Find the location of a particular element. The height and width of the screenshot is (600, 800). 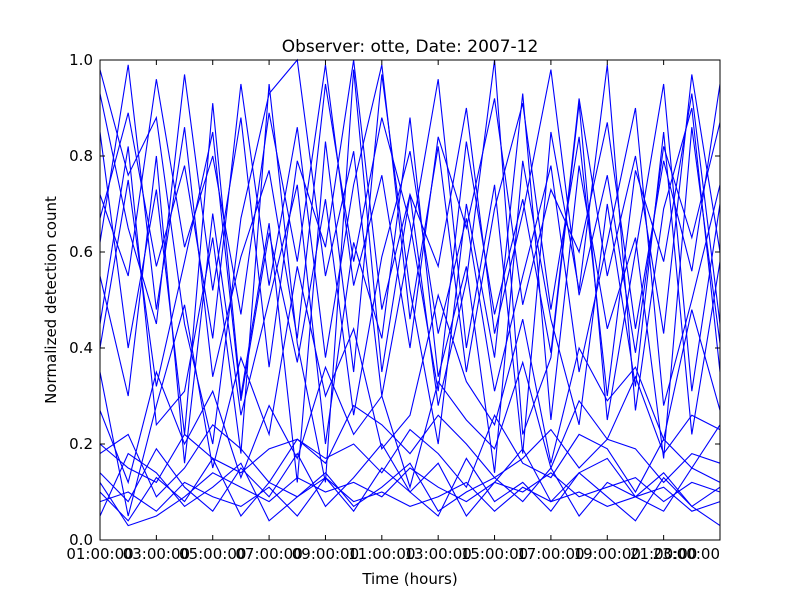

x-tick-label: 17:00:00 is located at coordinates (550, 554).